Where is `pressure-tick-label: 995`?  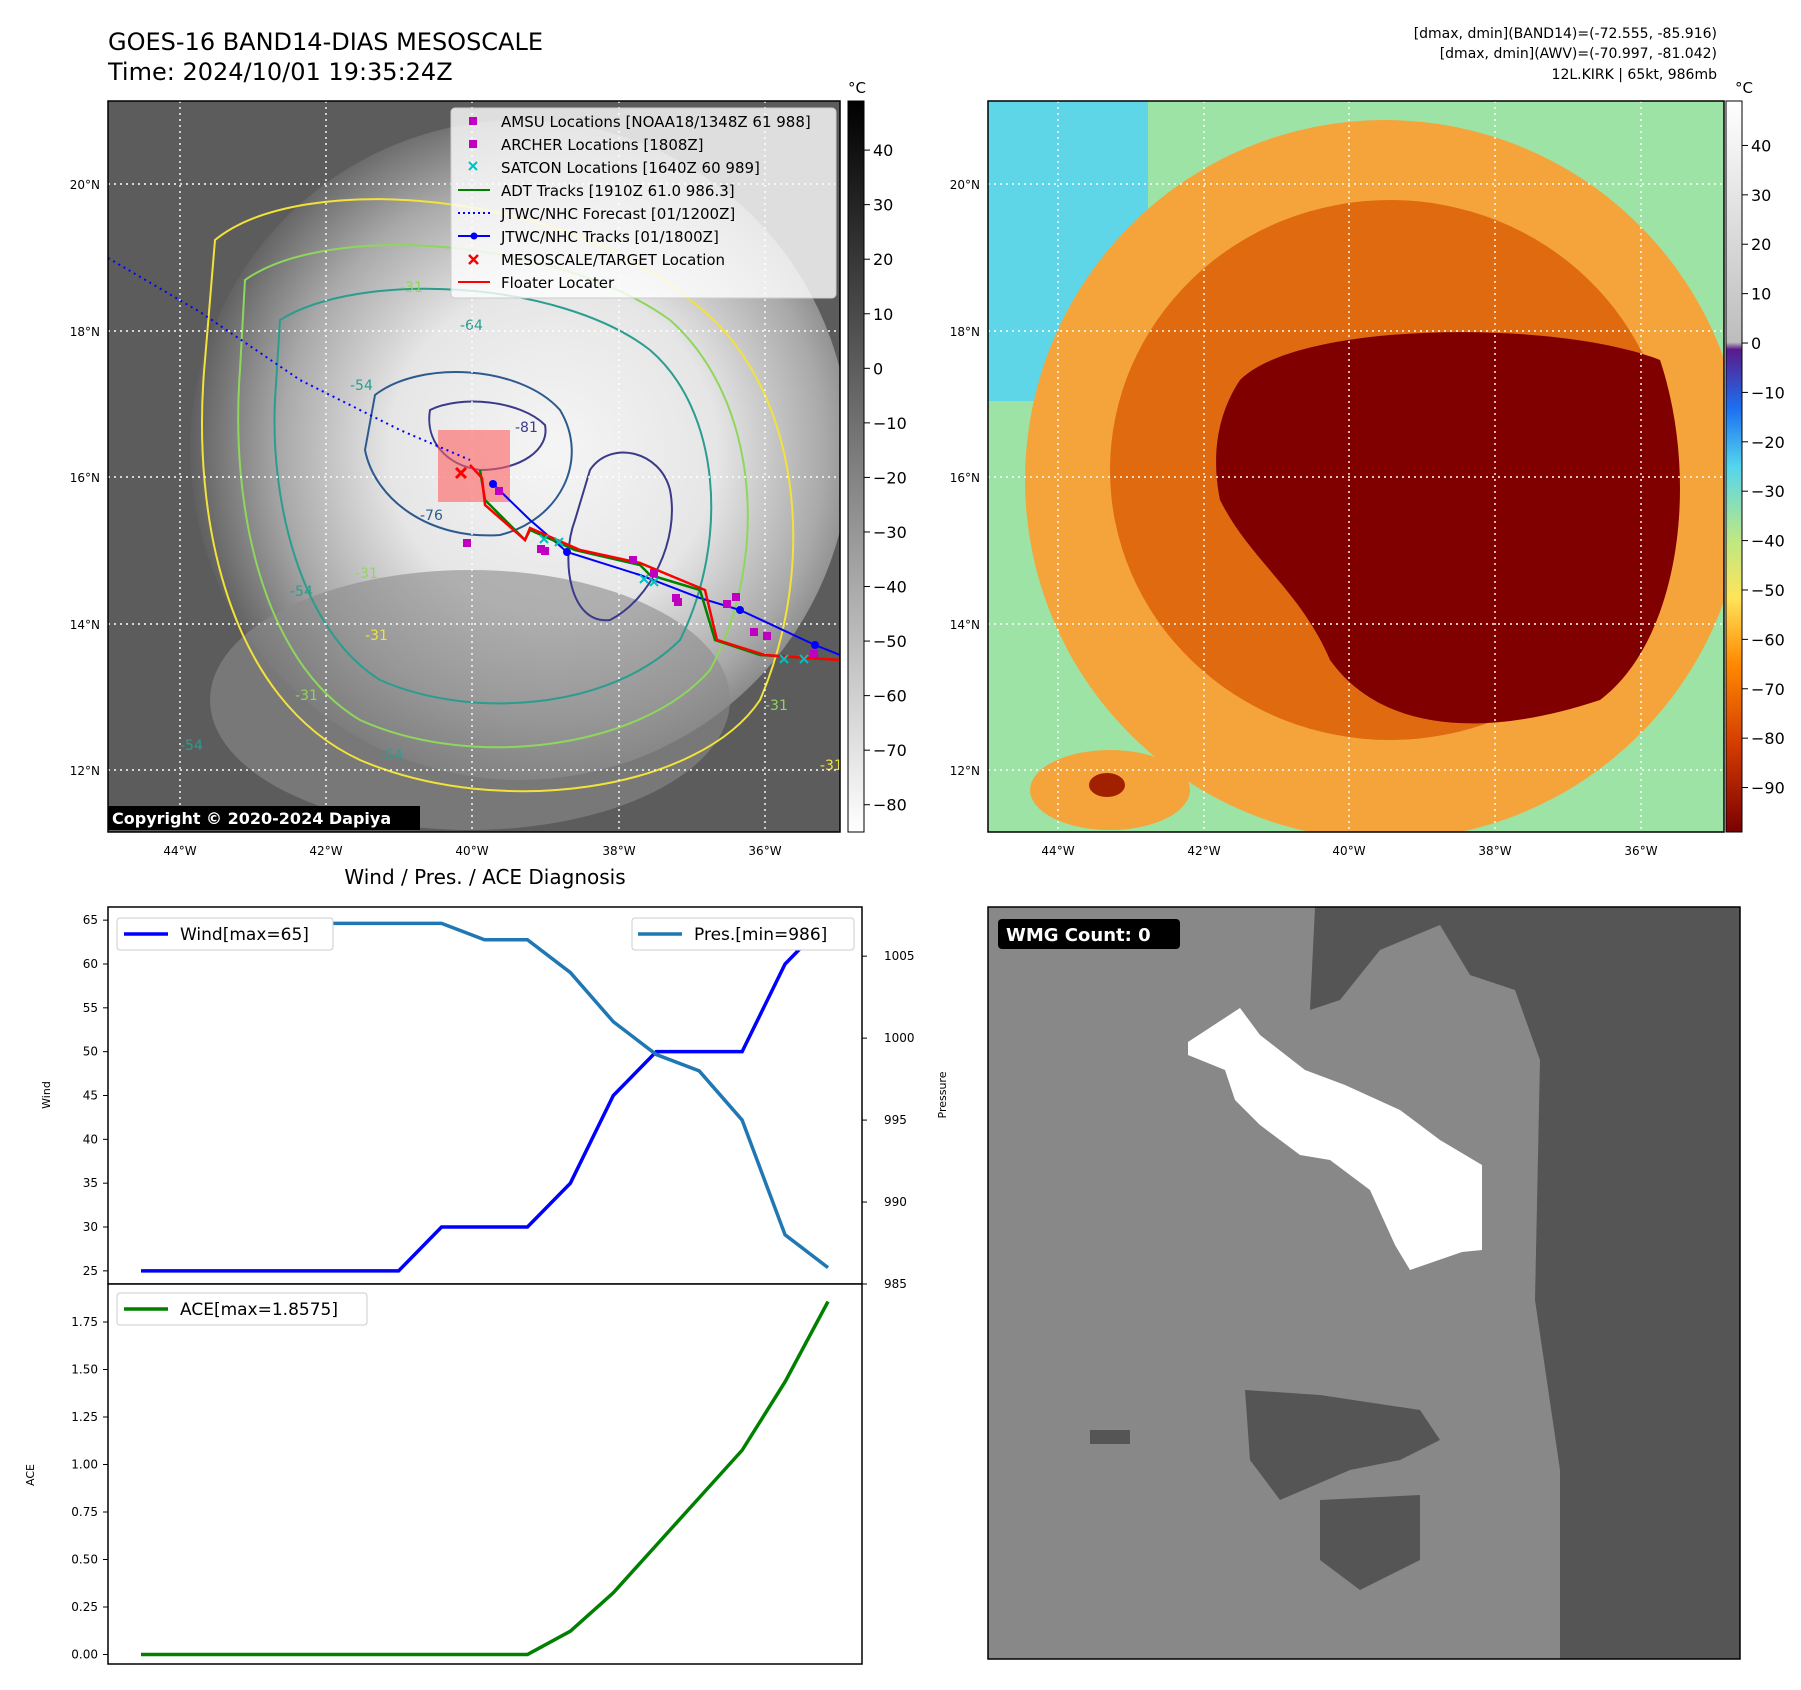
pressure-tick-label: 995 is located at coordinates (895, 1120).